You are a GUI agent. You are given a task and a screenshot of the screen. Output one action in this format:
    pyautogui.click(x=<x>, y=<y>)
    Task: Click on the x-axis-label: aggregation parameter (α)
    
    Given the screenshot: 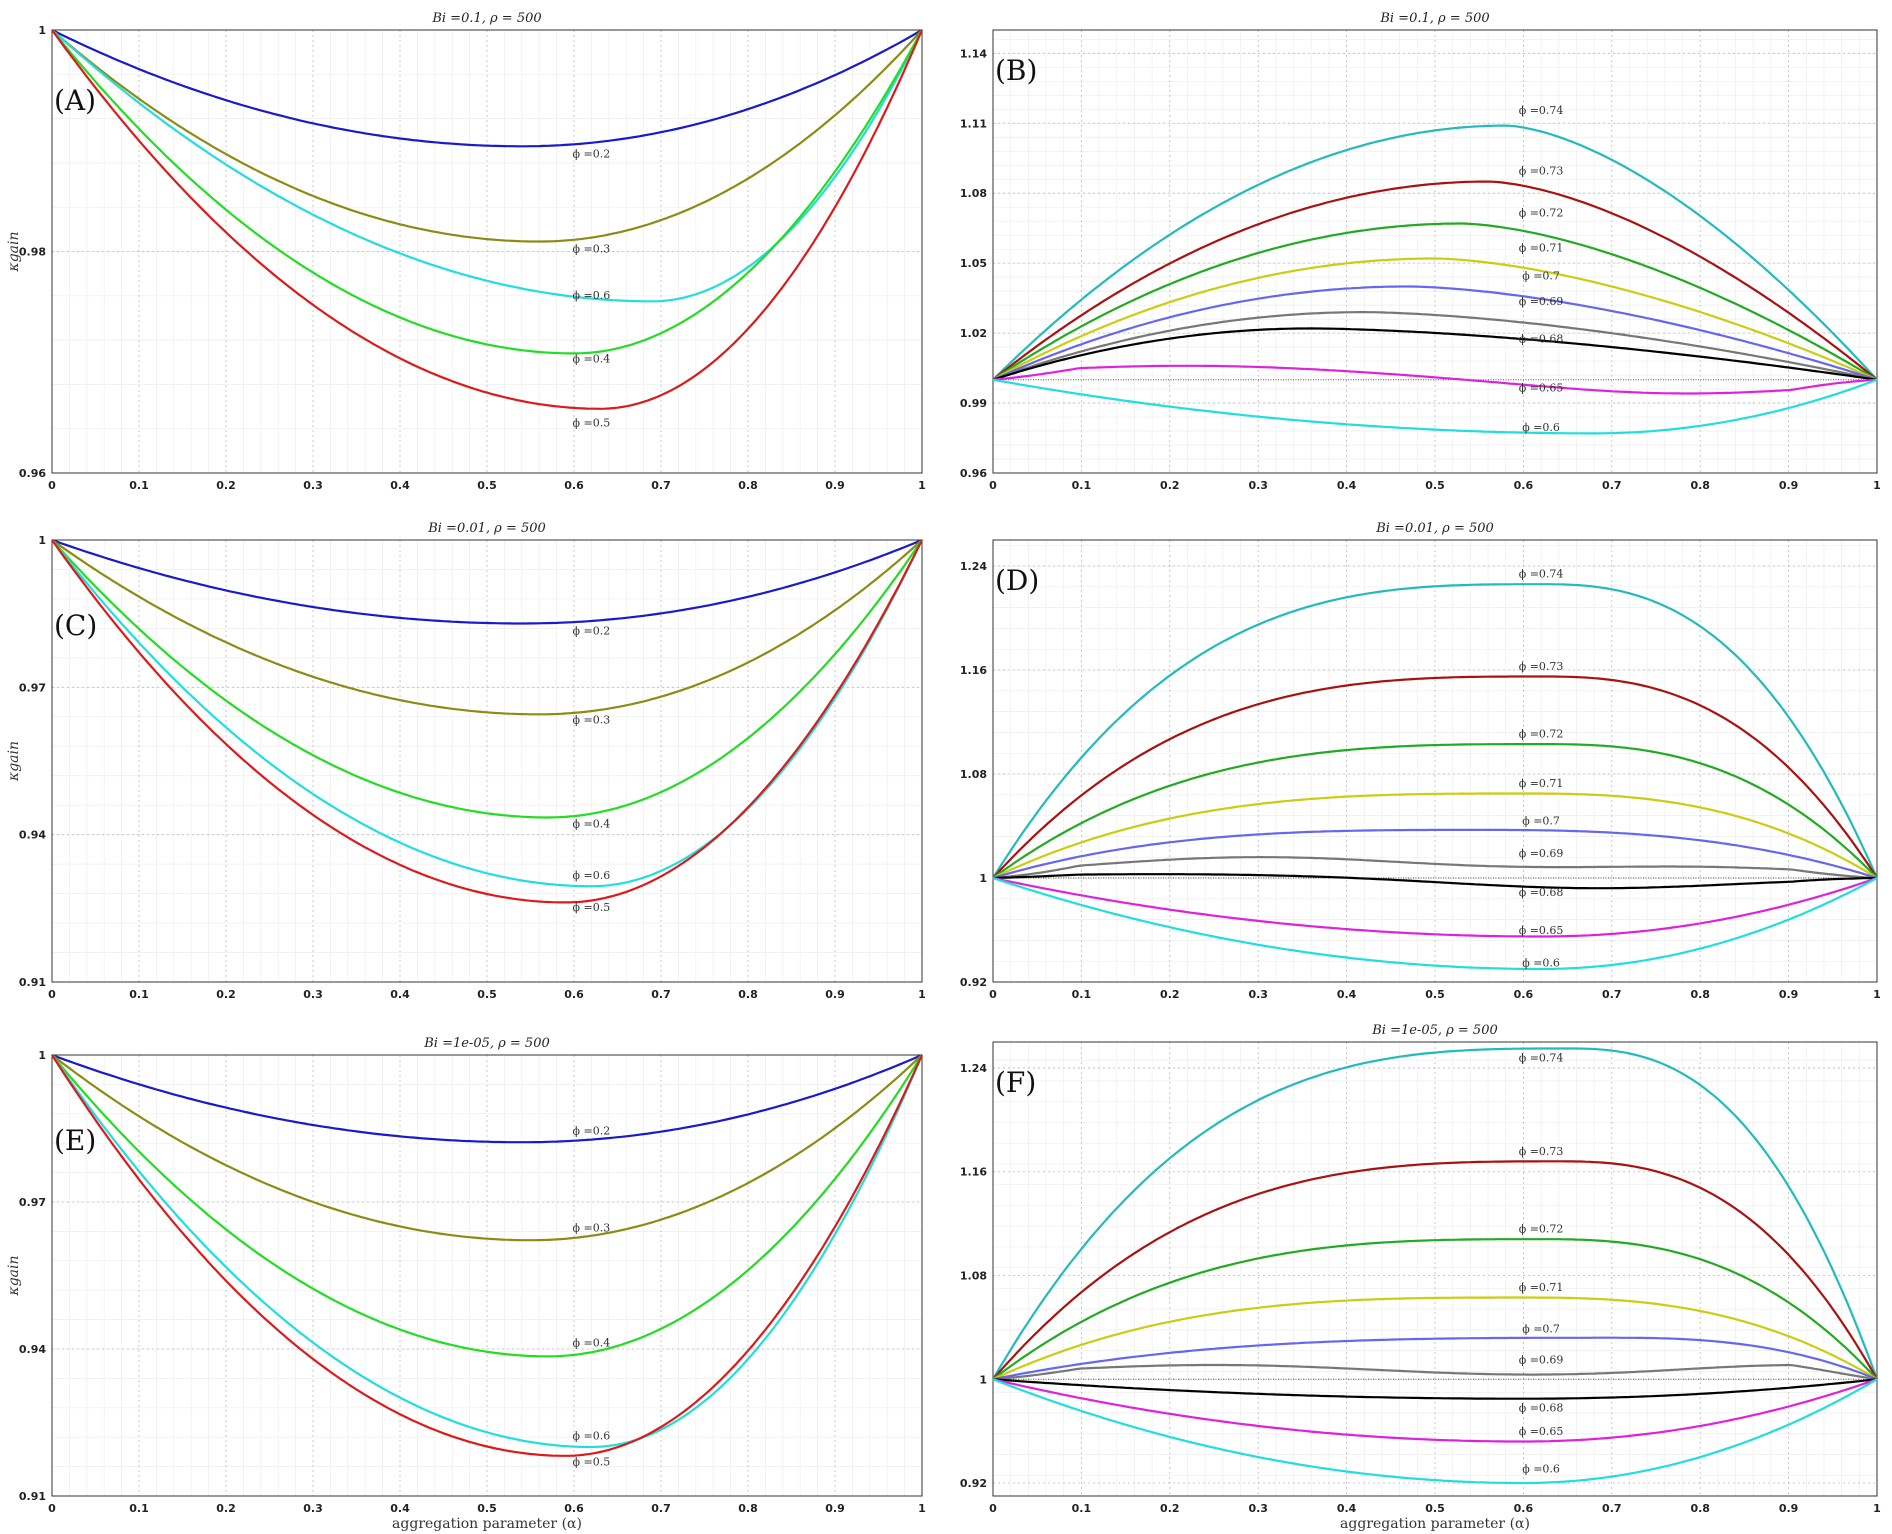 What is the action you would take?
    pyautogui.click(x=1435, y=1524)
    